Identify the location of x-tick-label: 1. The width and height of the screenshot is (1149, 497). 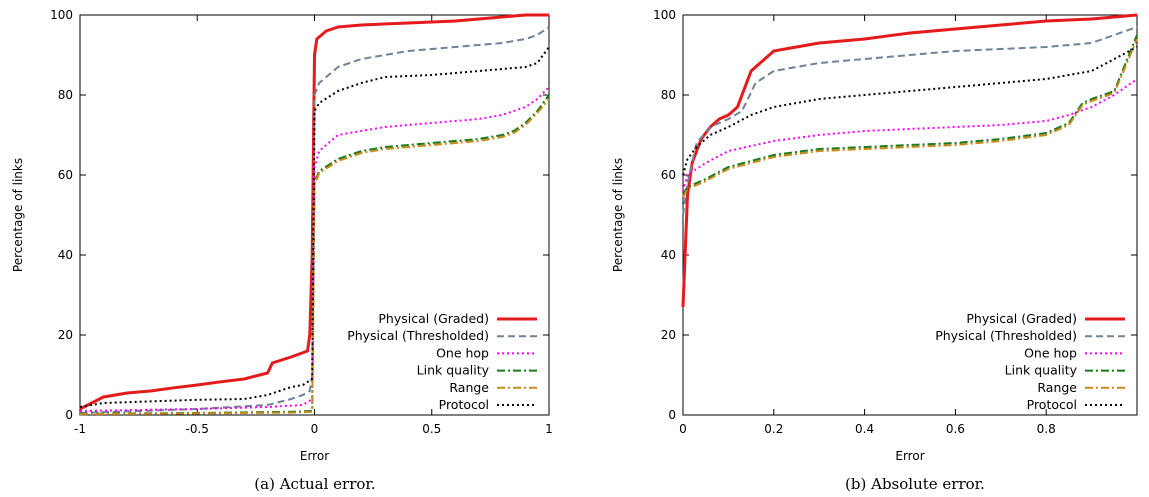
(549, 429).